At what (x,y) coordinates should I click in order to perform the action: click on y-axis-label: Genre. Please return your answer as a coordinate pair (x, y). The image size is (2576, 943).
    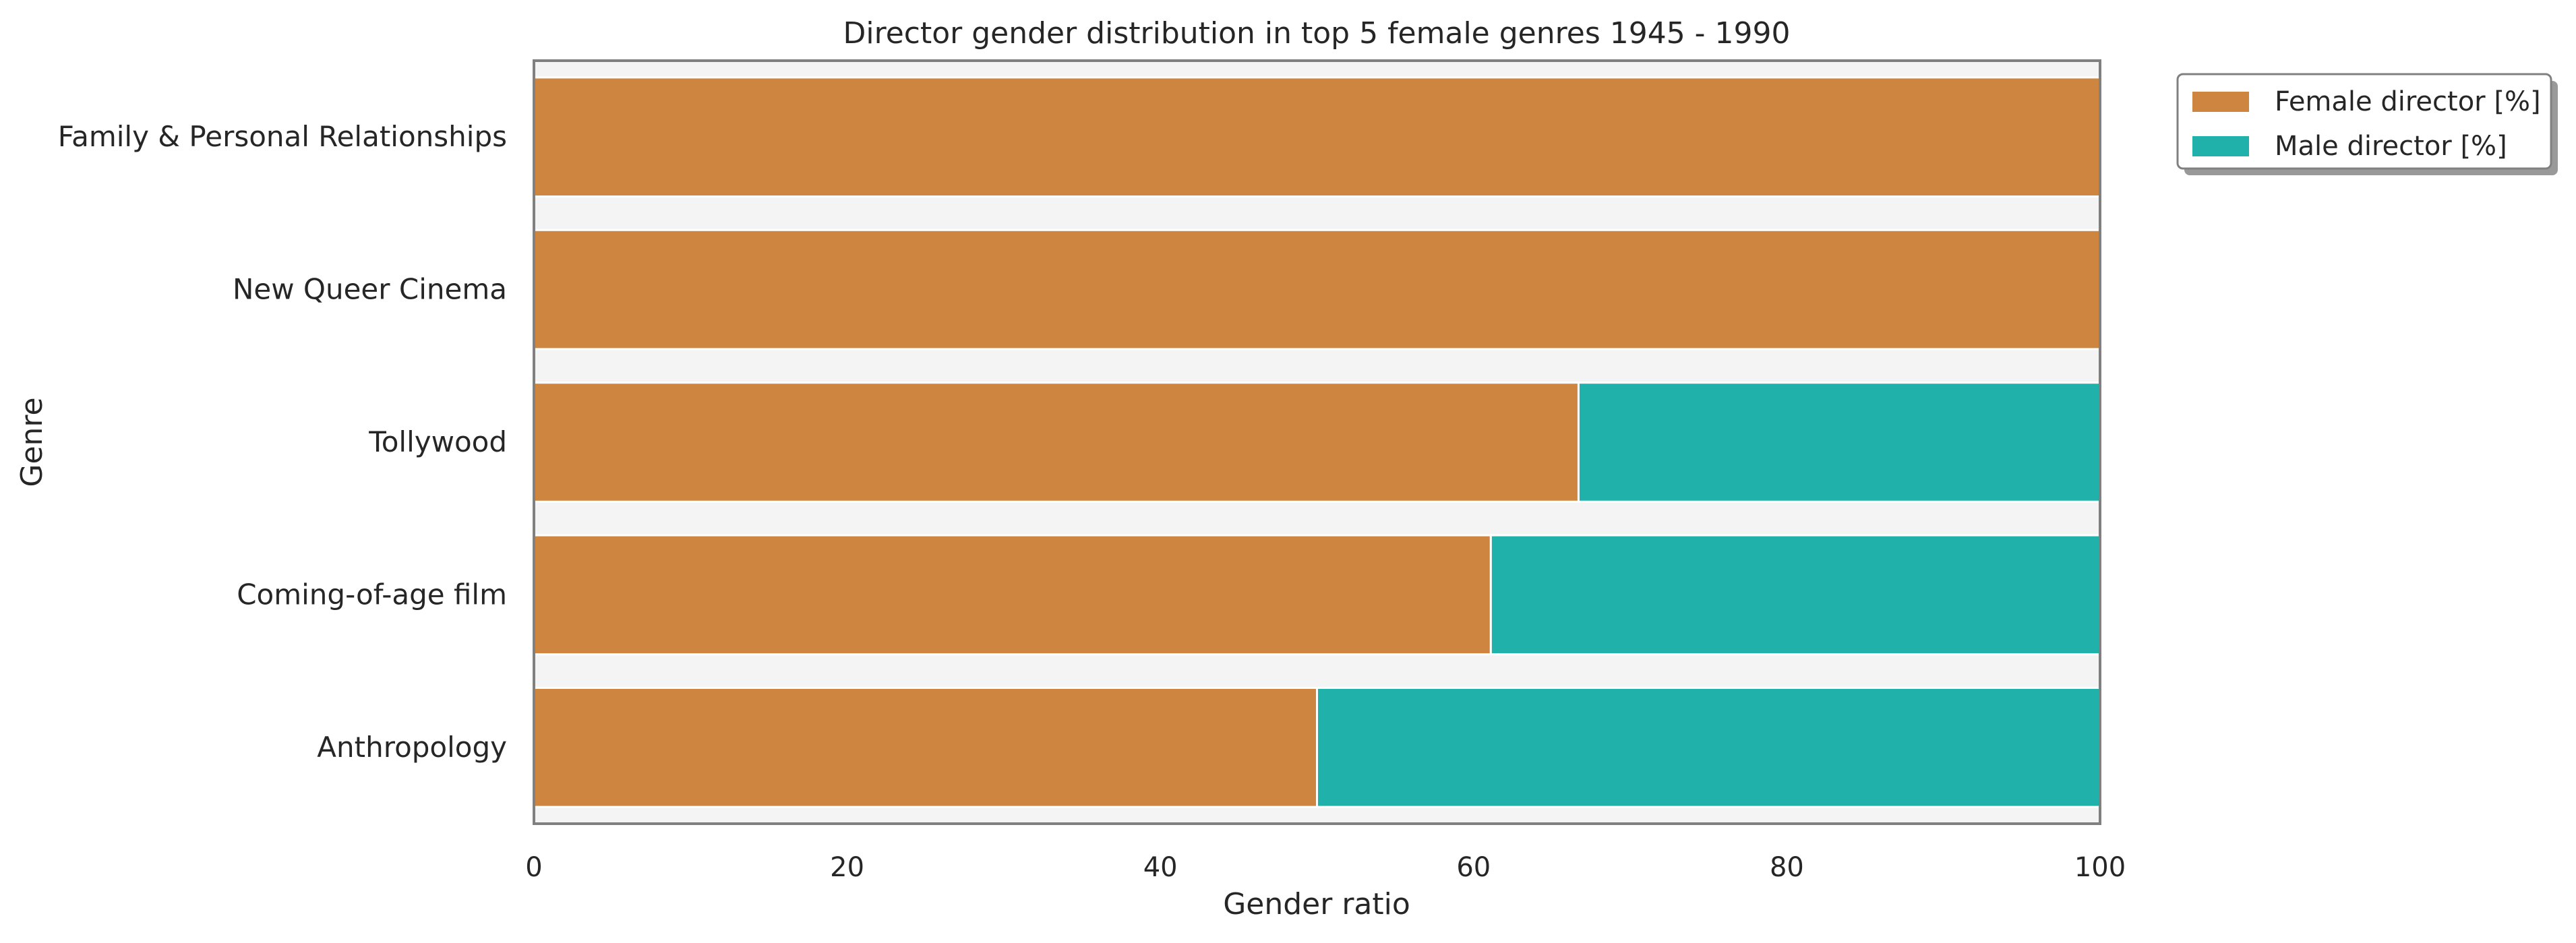
    Looking at the image, I should click on (32, 442).